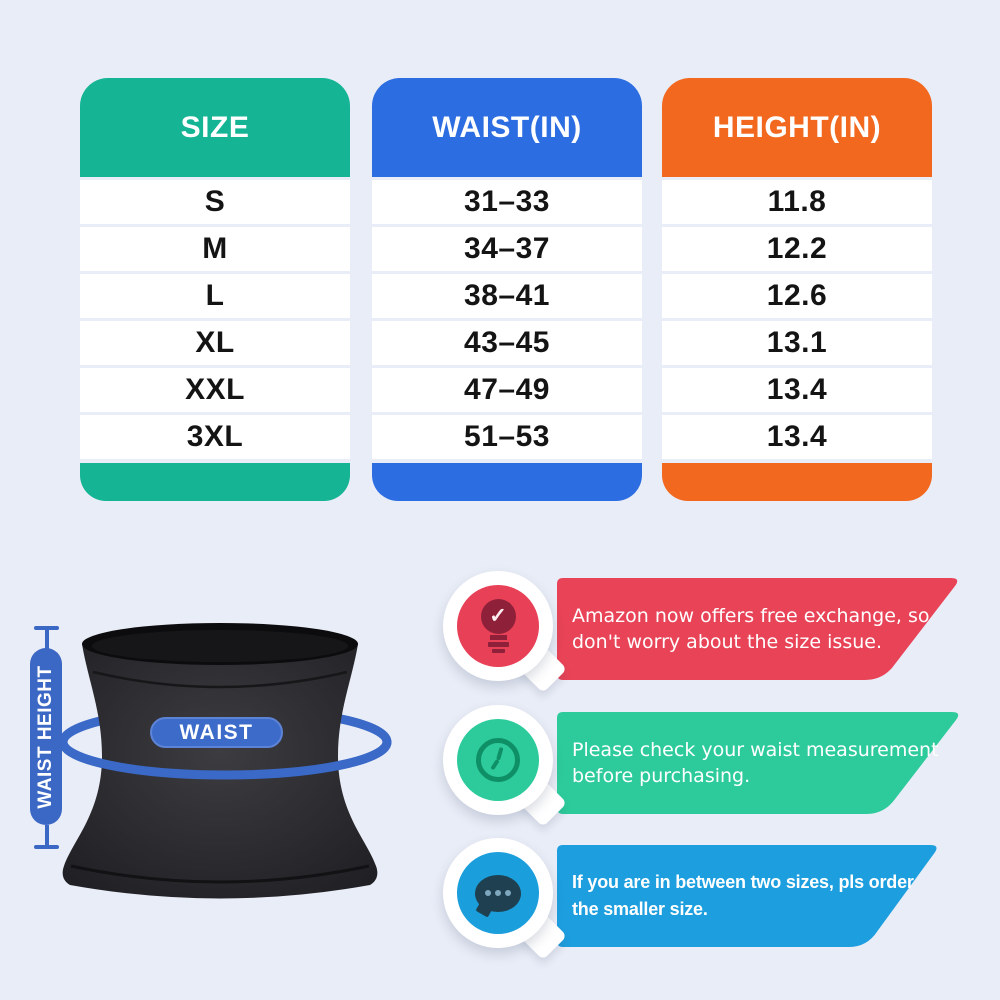 The height and width of the screenshot is (1000, 1000). What do you see at coordinates (797, 437) in the screenshot?
I see `table-cell-height-3xl: 13.4` at bounding box center [797, 437].